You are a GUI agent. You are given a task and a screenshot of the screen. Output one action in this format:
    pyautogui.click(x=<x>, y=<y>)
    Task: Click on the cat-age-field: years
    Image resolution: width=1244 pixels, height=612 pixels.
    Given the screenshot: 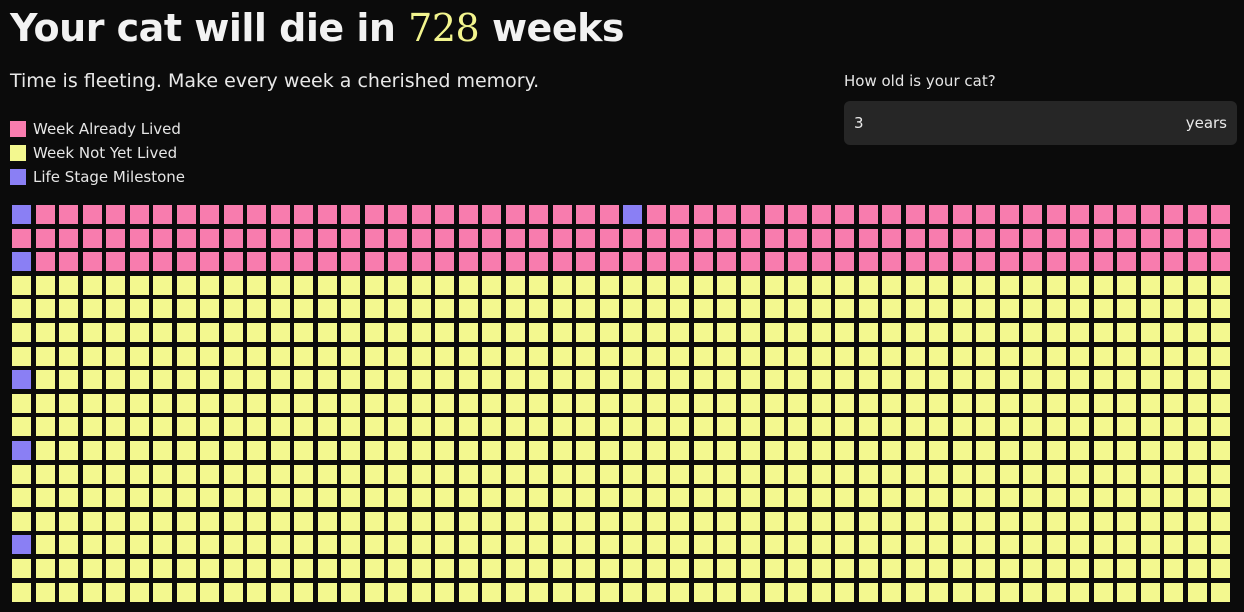 What is the action you would take?
    pyautogui.click(x=1040, y=123)
    